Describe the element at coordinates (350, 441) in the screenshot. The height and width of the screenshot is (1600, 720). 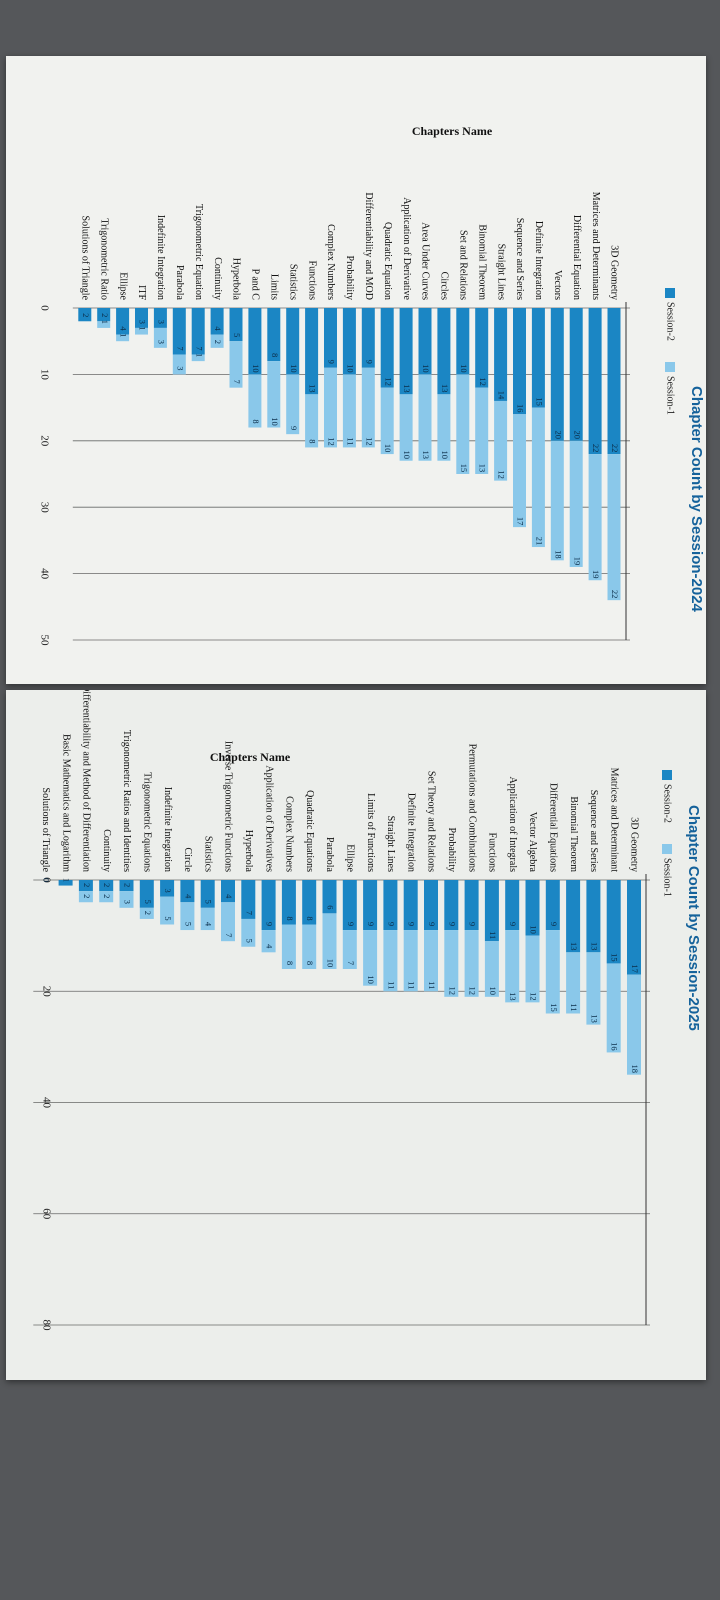
I see `data-label-session-1: 11` at that location.